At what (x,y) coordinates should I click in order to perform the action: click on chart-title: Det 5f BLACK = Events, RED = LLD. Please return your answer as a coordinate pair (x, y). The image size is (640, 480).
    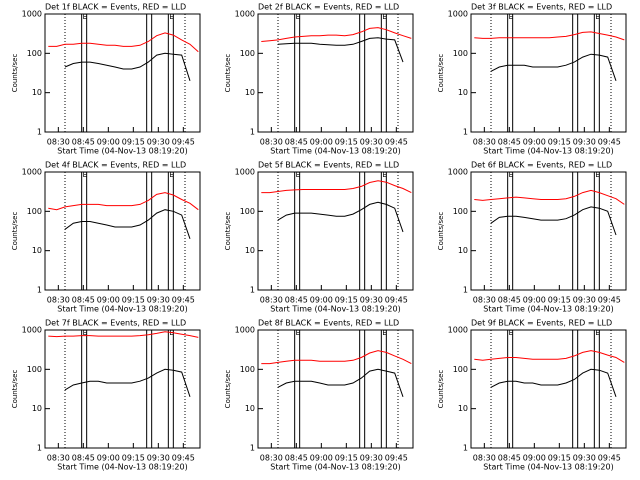
    Looking at the image, I should click on (328, 165).